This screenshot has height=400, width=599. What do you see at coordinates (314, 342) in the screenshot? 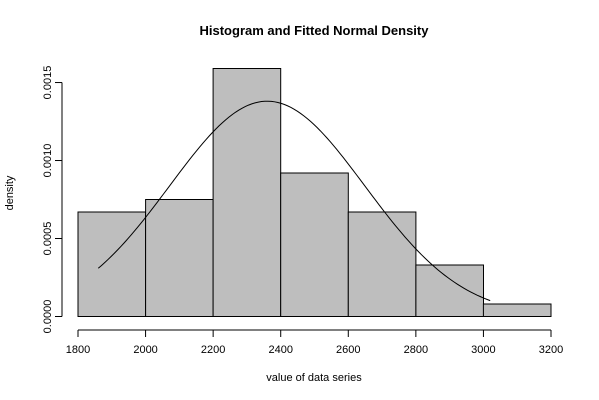
I see `x-axis: 1800 2000 2200 2400 2600 2800 3000 3200` at bounding box center [314, 342].